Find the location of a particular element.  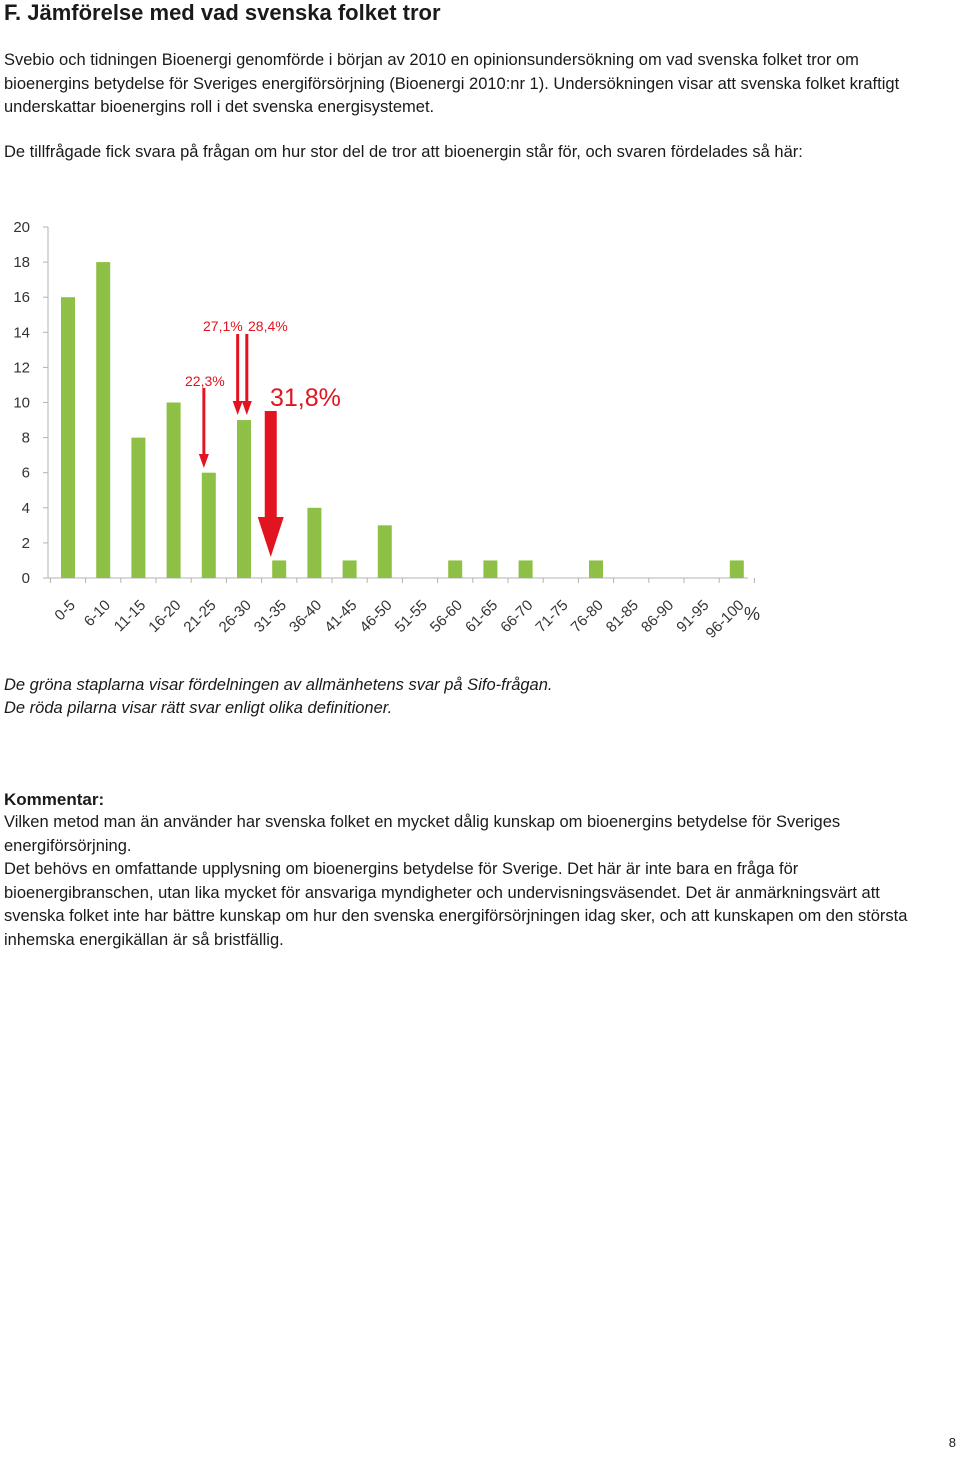

arrow-label-3: 31,8% is located at coordinates (305, 398).